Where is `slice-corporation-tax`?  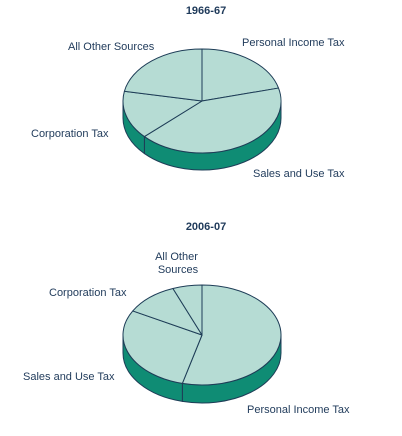 slice-corporation-tax is located at coordinates (162, 114).